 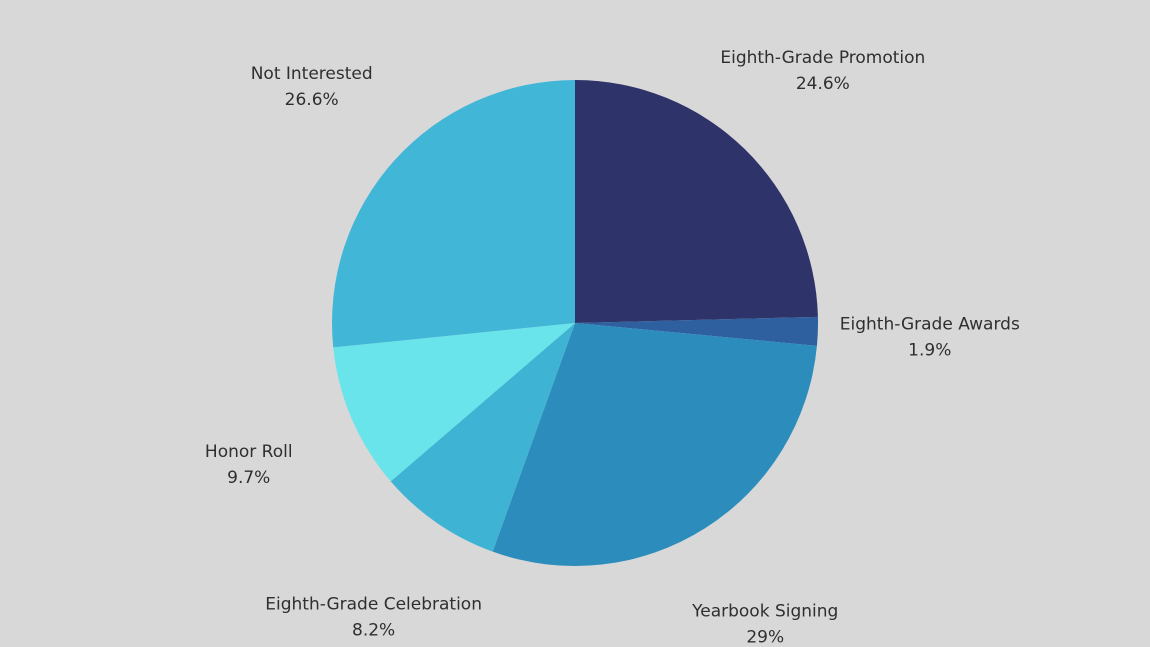 What do you see at coordinates (929, 350) in the screenshot?
I see `slice-label-value: 1.9%` at bounding box center [929, 350].